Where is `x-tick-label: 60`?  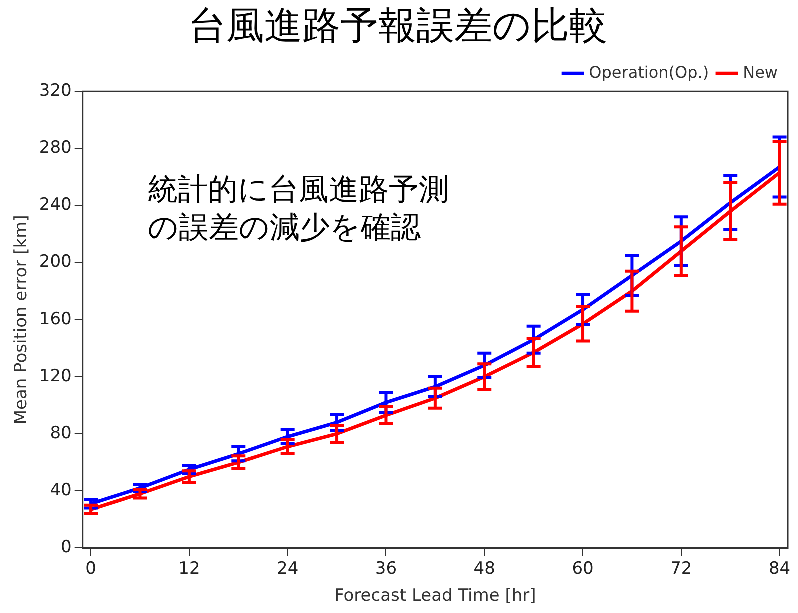
x-tick-label: 60 is located at coordinates (583, 568).